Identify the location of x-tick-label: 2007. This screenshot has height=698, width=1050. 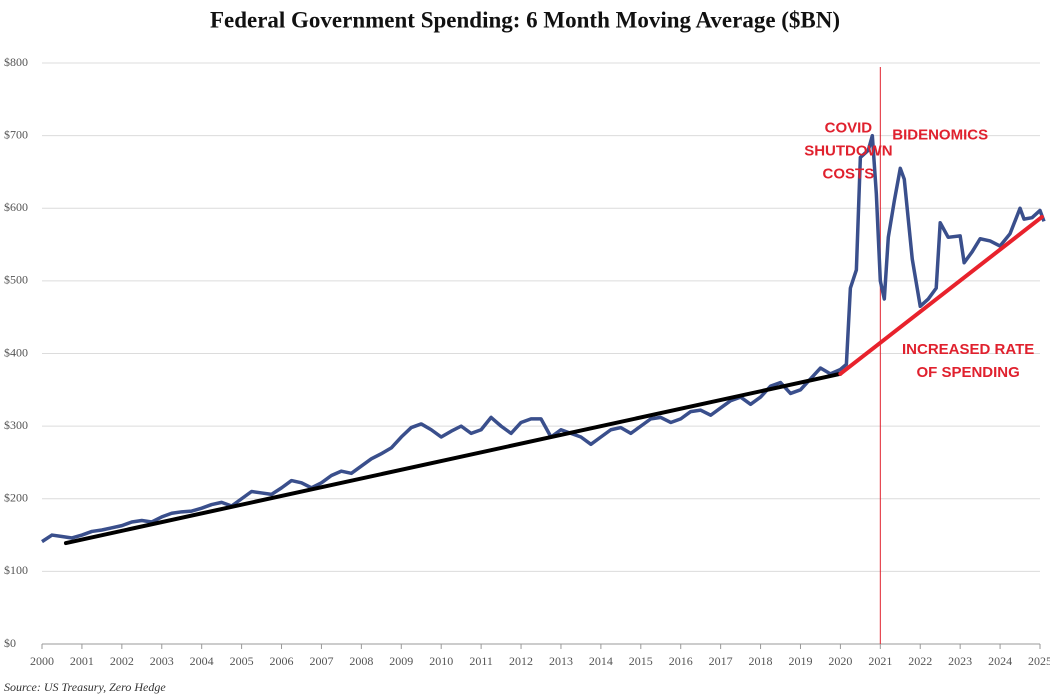
(321, 661).